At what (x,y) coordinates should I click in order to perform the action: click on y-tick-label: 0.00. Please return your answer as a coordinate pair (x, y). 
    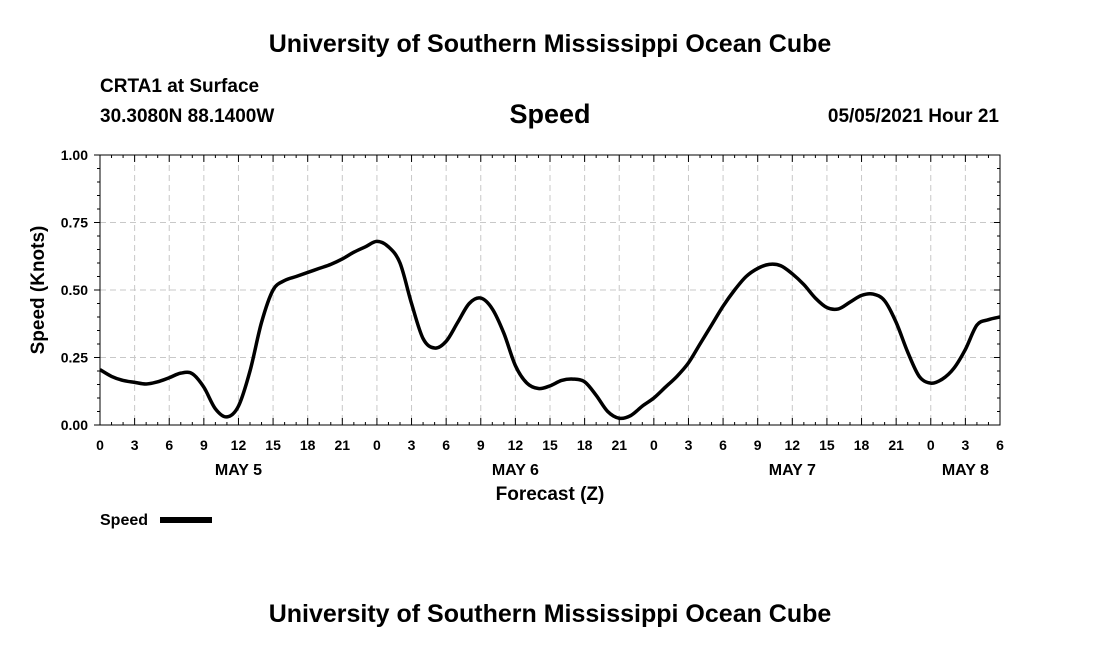
    Looking at the image, I should click on (74, 425).